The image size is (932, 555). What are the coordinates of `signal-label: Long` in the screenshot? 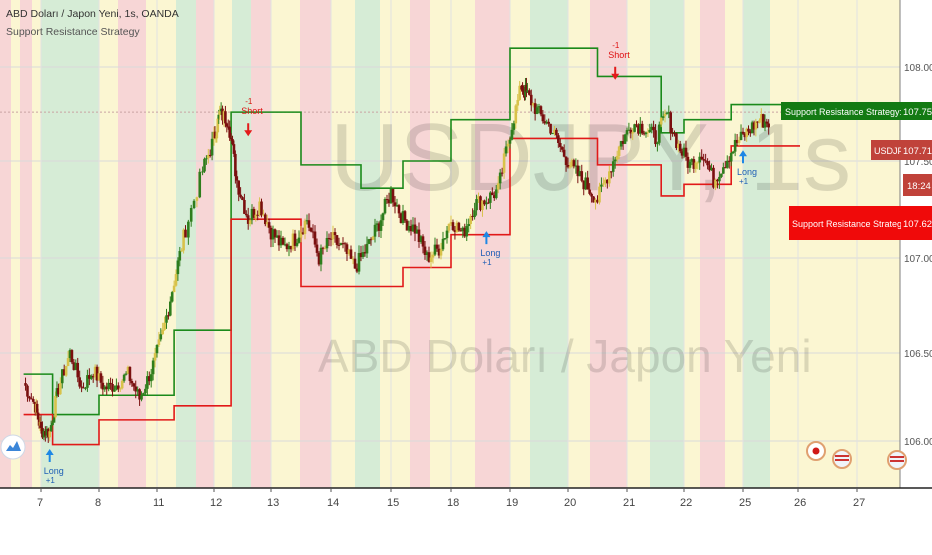 It's located at (54, 471).